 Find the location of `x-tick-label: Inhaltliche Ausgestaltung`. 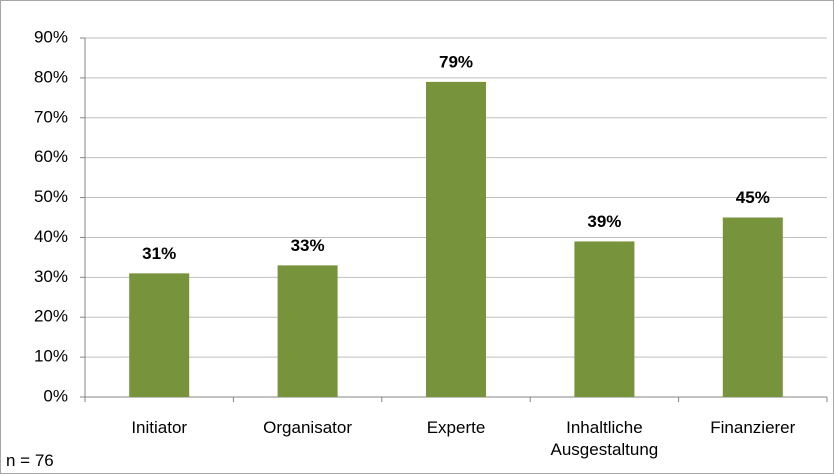

x-tick-label: Inhaltliche Ausgestaltung is located at coordinates (604, 438).